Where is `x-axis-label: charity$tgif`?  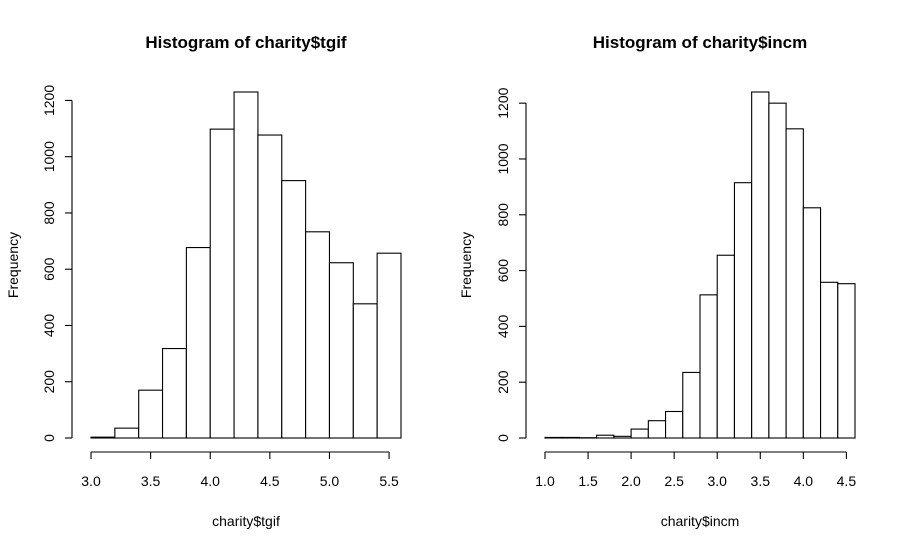
x-axis-label: charity$tgif is located at coordinates (246, 521).